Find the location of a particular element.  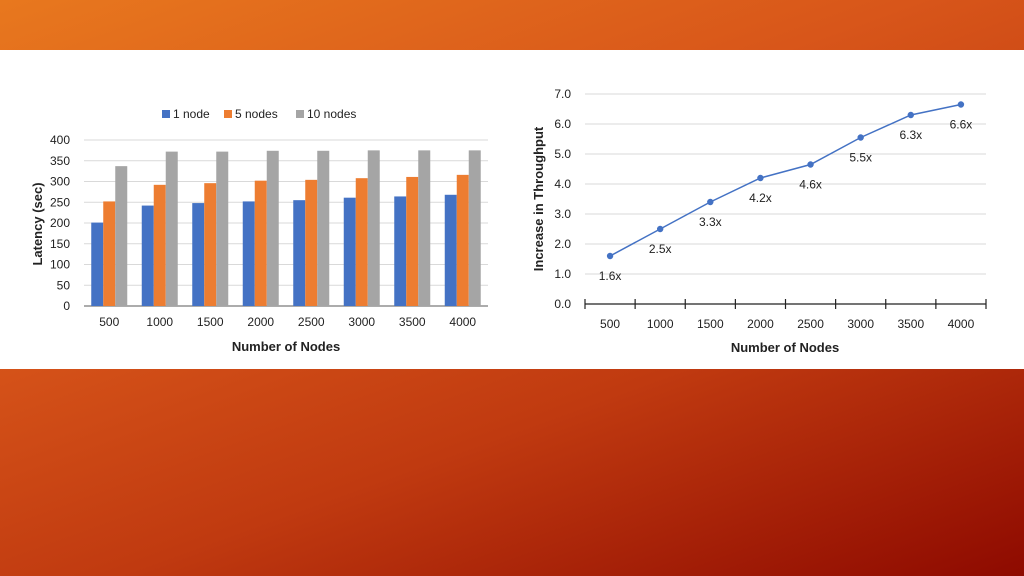

line-chart-y-tick-label: 5.0 is located at coordinates (562, 154).